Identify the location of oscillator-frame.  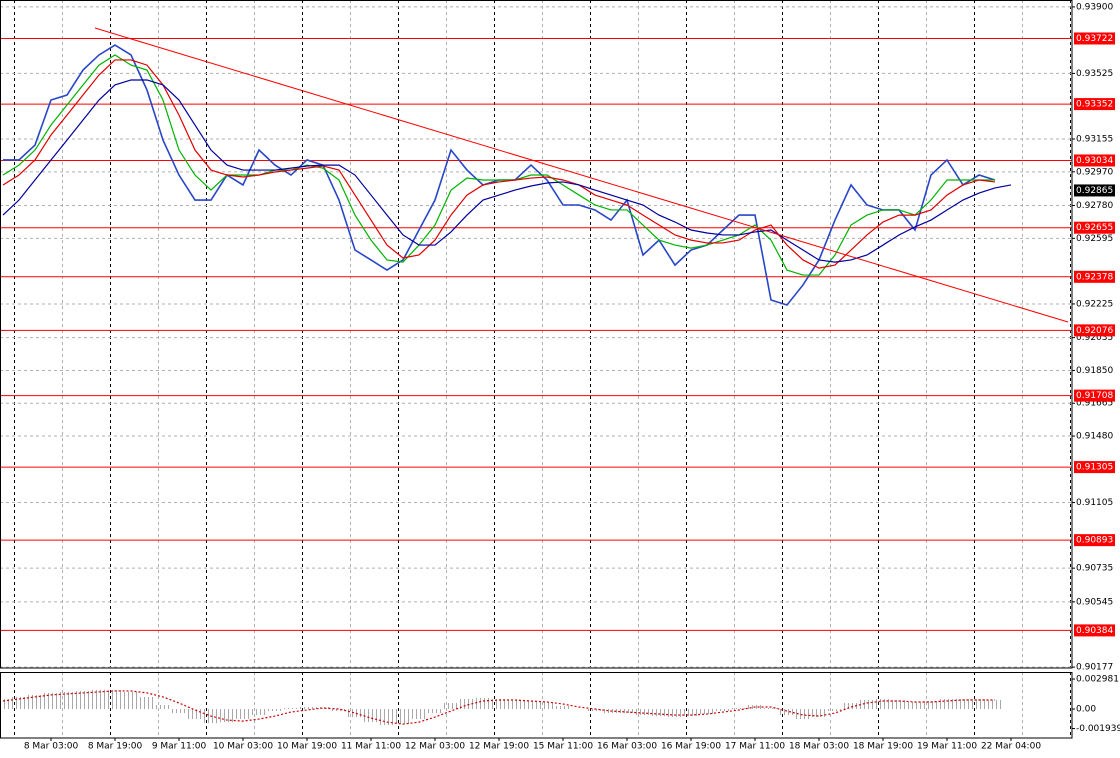
(536, 705).